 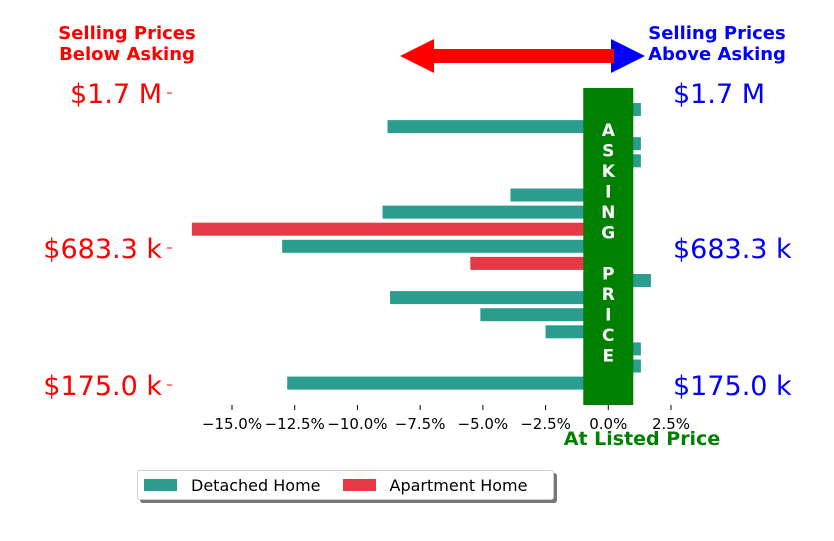 I want to click on legend-swatch-apartment, so click(x=359, y=485).